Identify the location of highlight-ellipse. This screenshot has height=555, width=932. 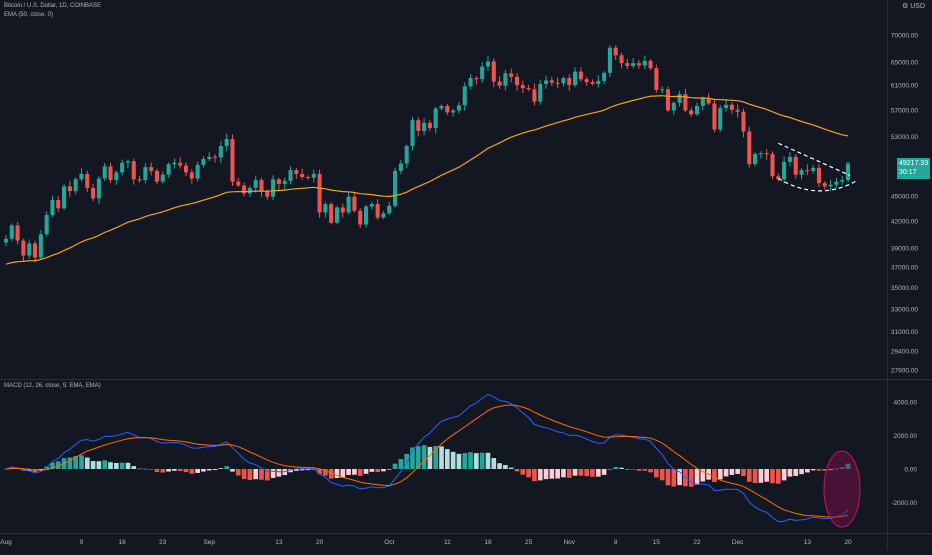
(842, 489).